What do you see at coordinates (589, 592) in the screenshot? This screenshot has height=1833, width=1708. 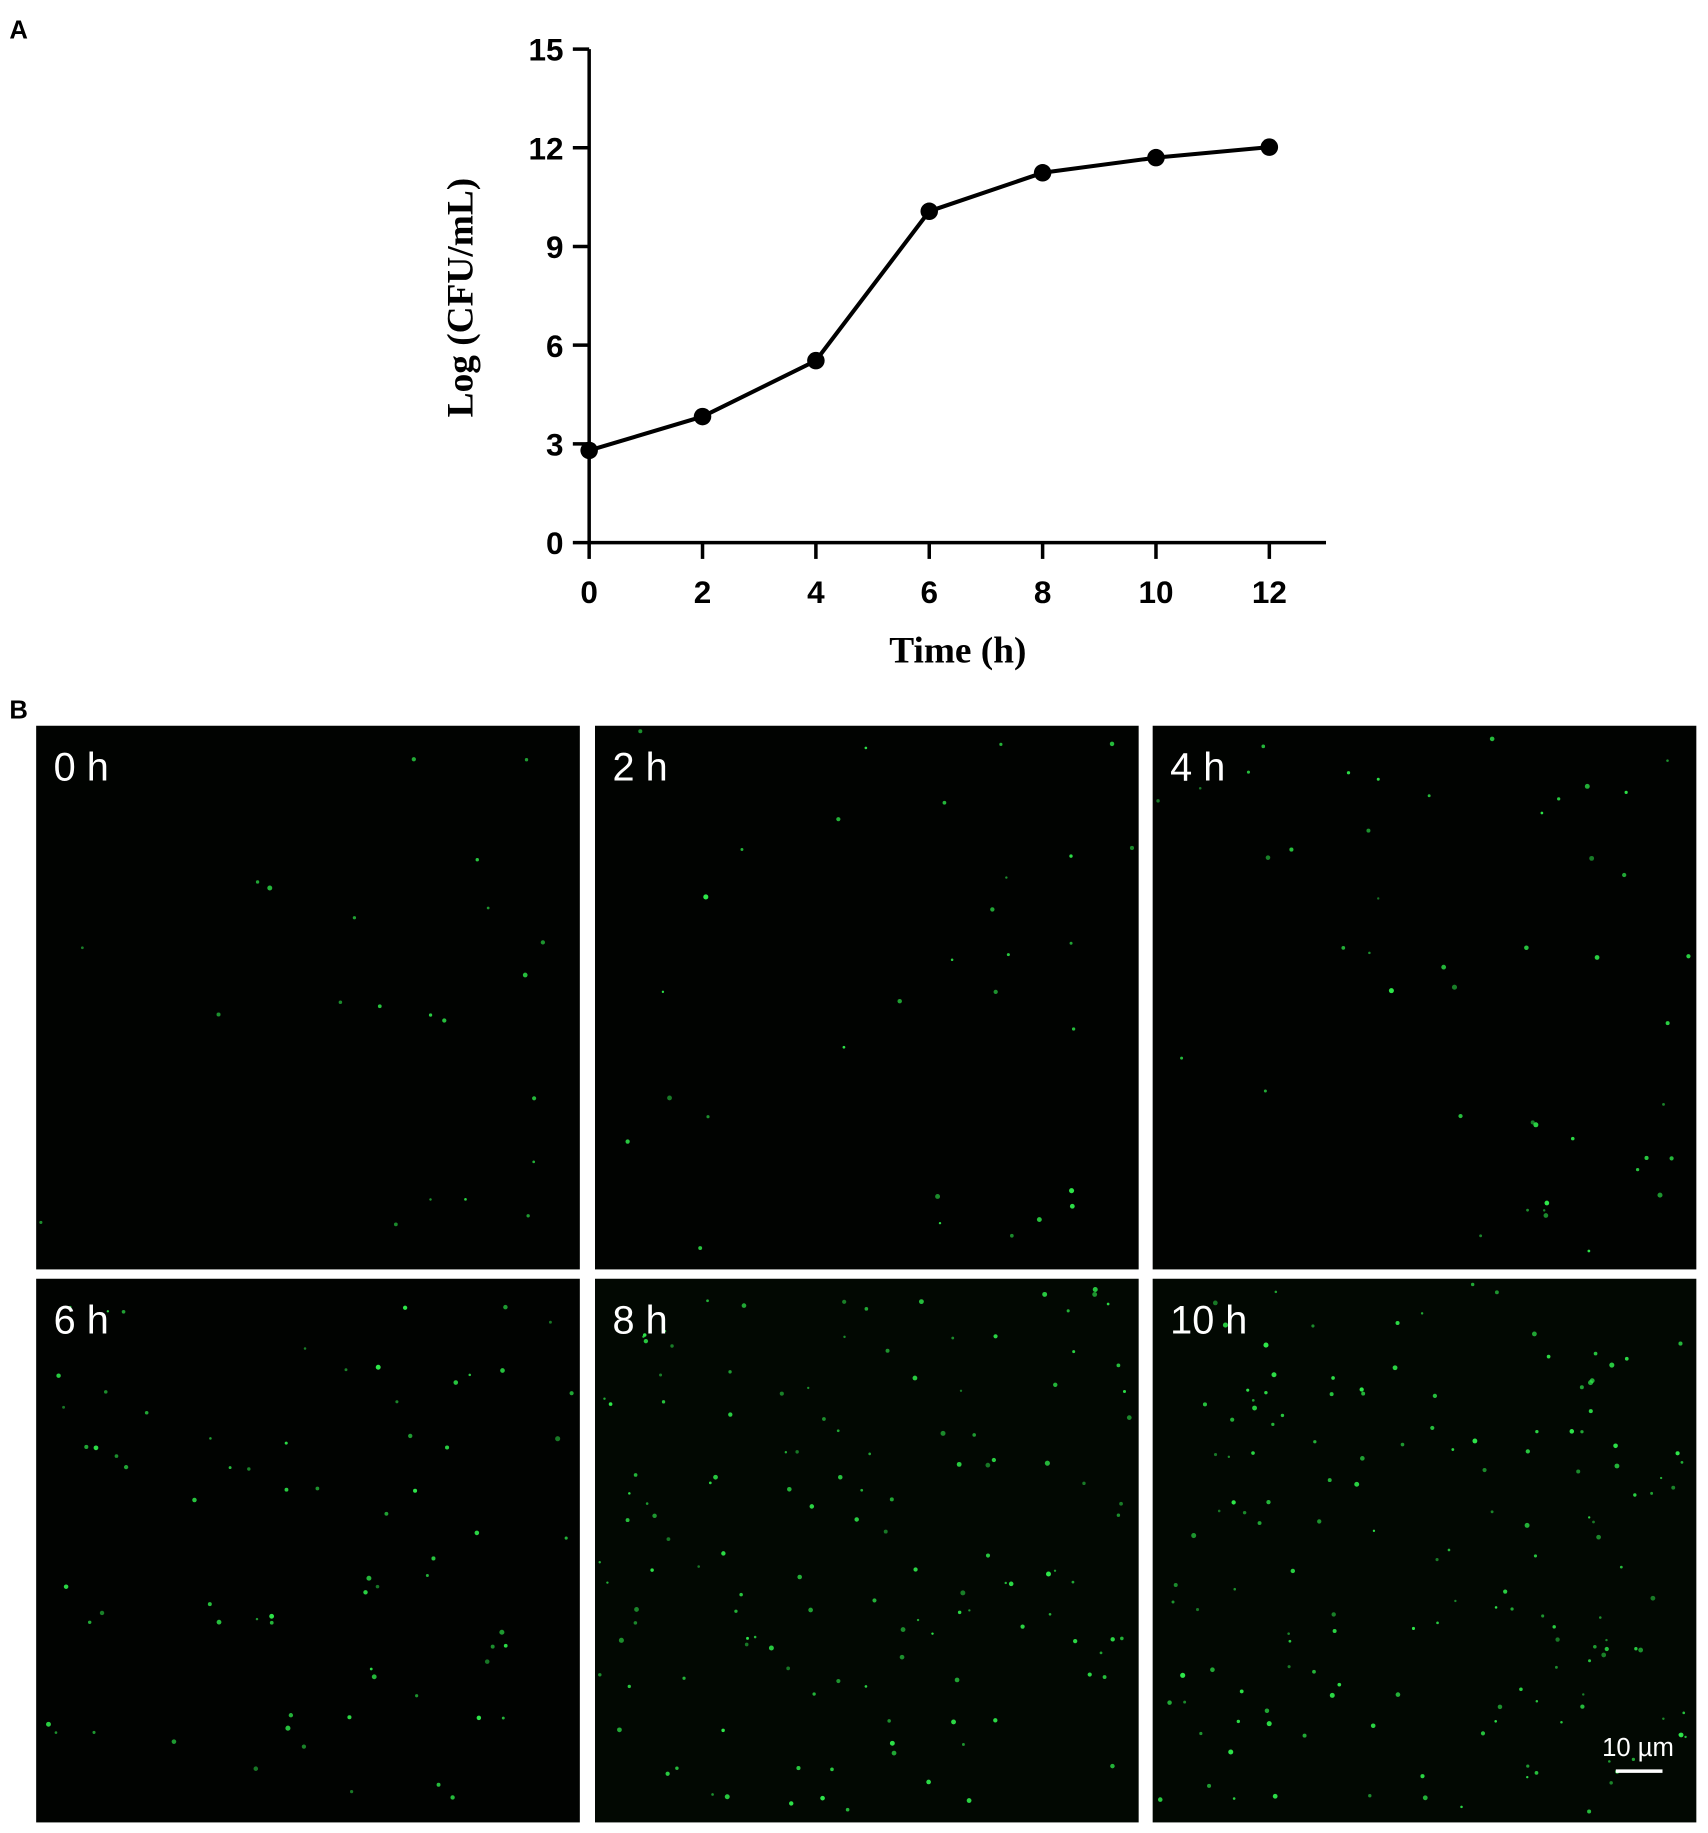 I see `x-tick-label: 0` at bounding box center [589, 592].